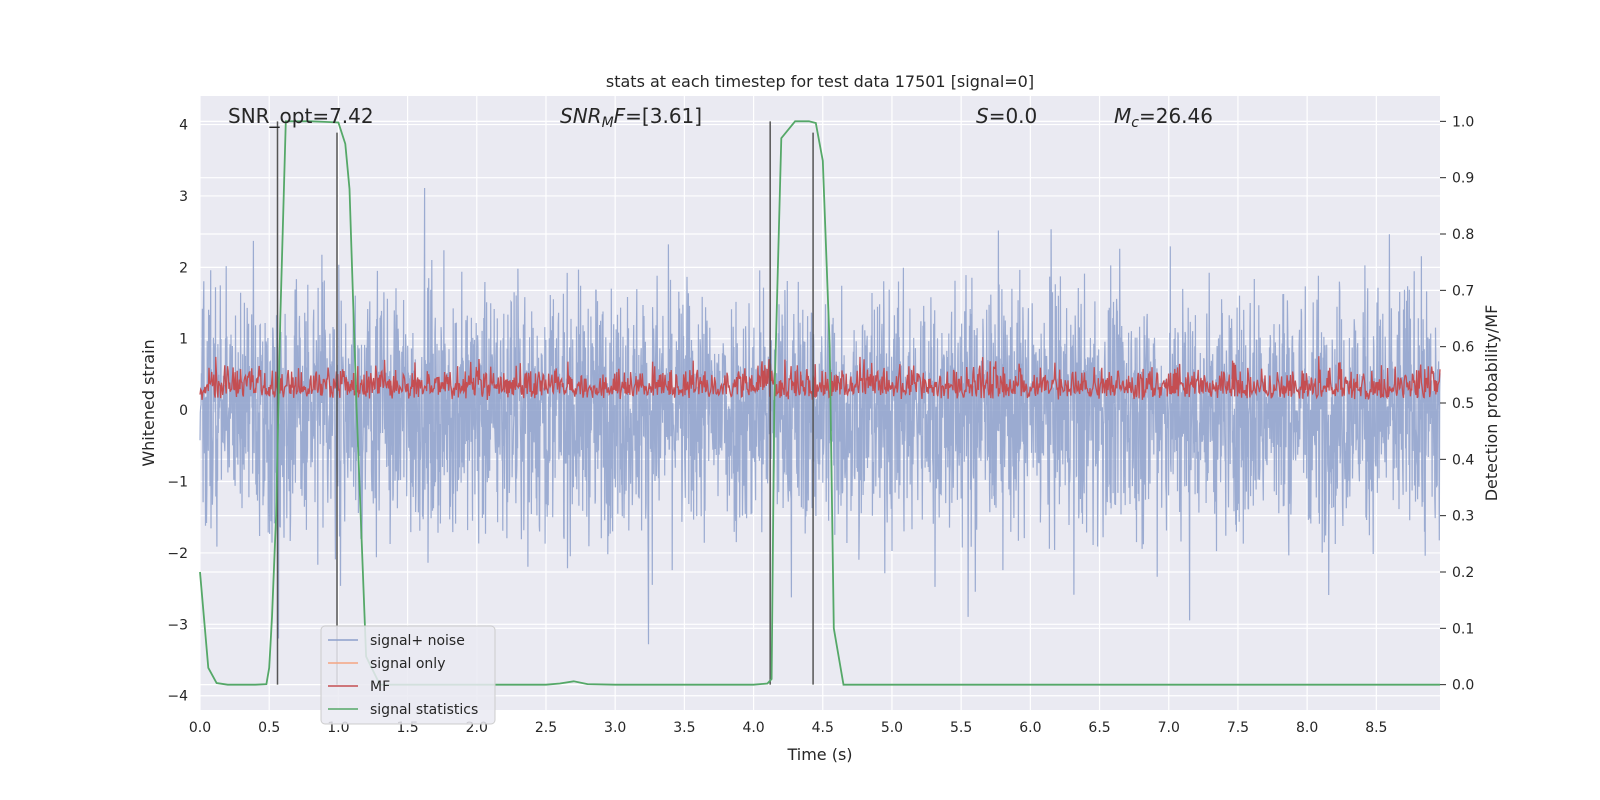 The image size is (1600, 800). Describe the element at coordinates (1491, 403) in the screenshot. I see `y2-axis-label: Detection probability/MF` at that location.